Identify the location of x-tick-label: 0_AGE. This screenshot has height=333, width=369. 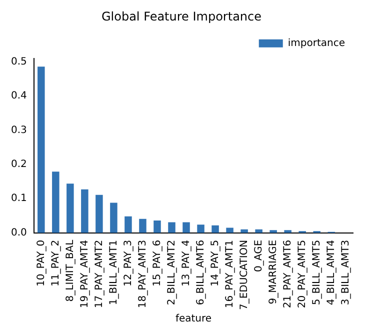
(258, 256).